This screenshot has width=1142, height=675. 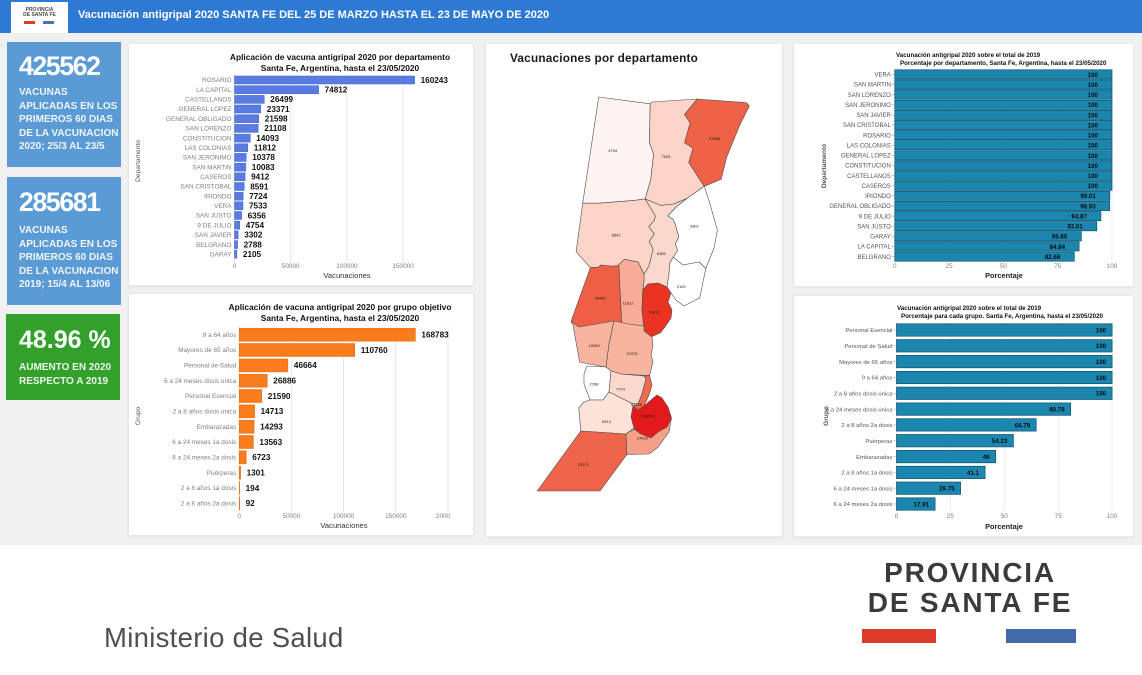 I want to click on svg-text: SAN LORENZO, so click(x=209, y=129).